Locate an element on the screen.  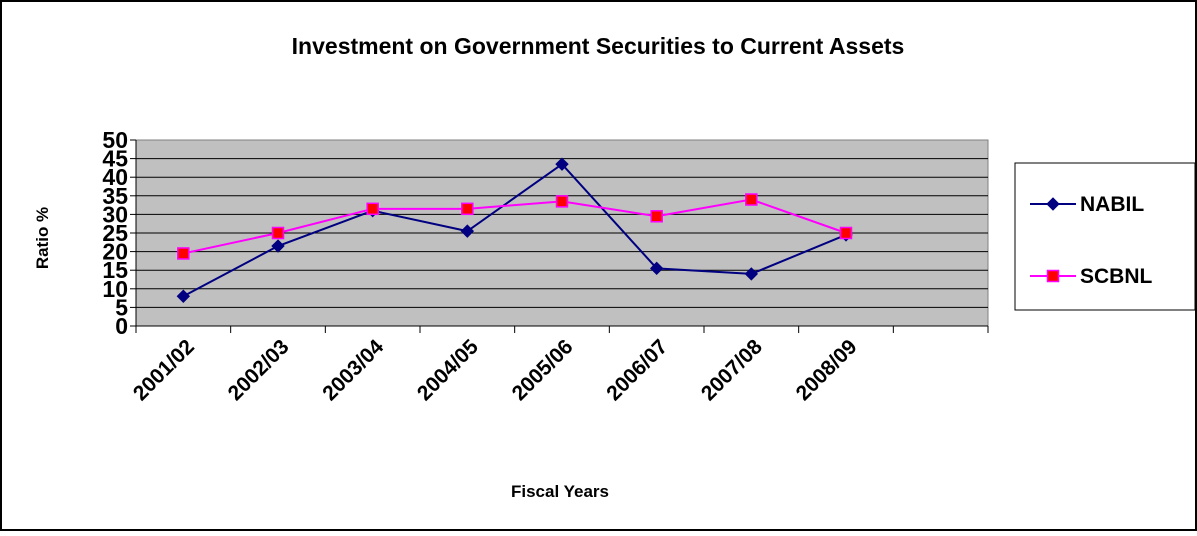
y-tick-label: 15 is located at coordinates (115, 270).